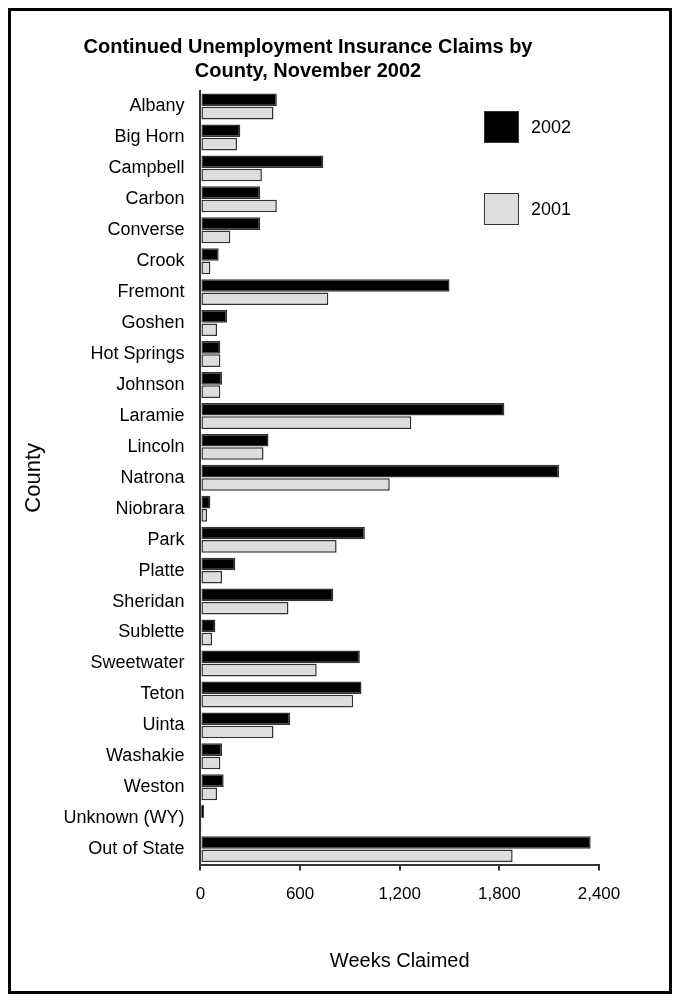  What do you see at coordinates (161, 260) in the screenshot?
I see `y-tick-label: Crook` at bounding box center [161, 260].